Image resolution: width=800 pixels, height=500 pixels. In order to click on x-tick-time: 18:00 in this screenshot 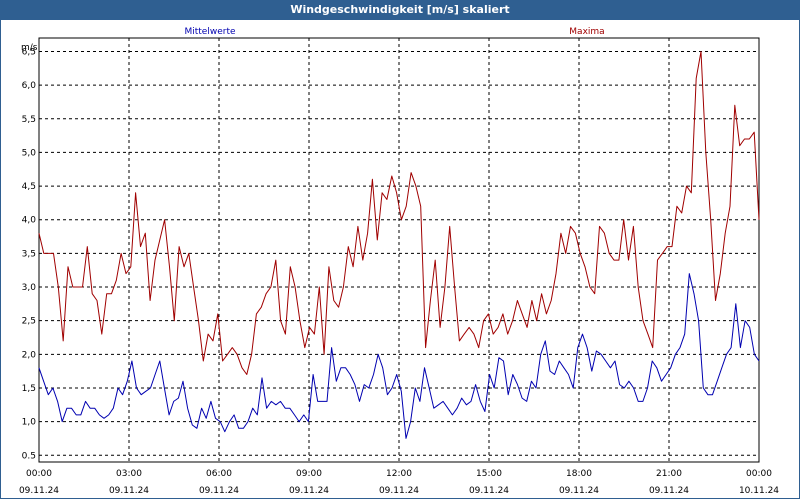, I will do `click(579, 474)`.